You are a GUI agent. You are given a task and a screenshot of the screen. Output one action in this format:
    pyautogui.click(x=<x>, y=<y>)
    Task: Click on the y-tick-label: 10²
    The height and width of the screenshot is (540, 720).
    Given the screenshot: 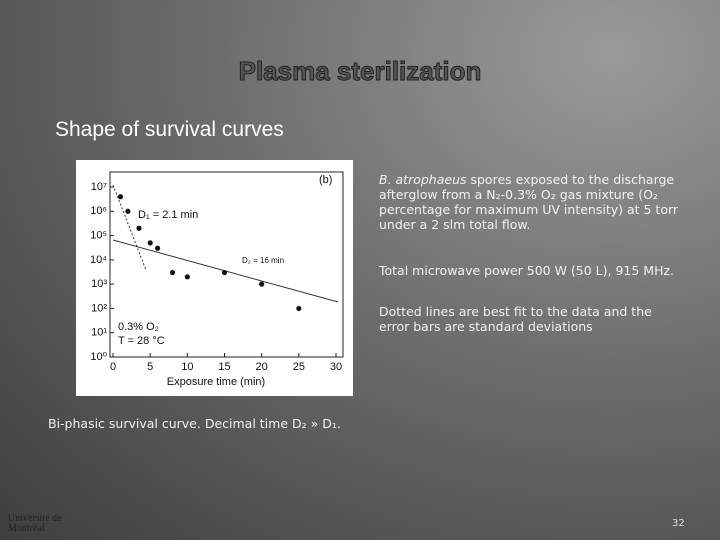 What is the action you would take?
    pyautogui.click(x=99, y=308)
    